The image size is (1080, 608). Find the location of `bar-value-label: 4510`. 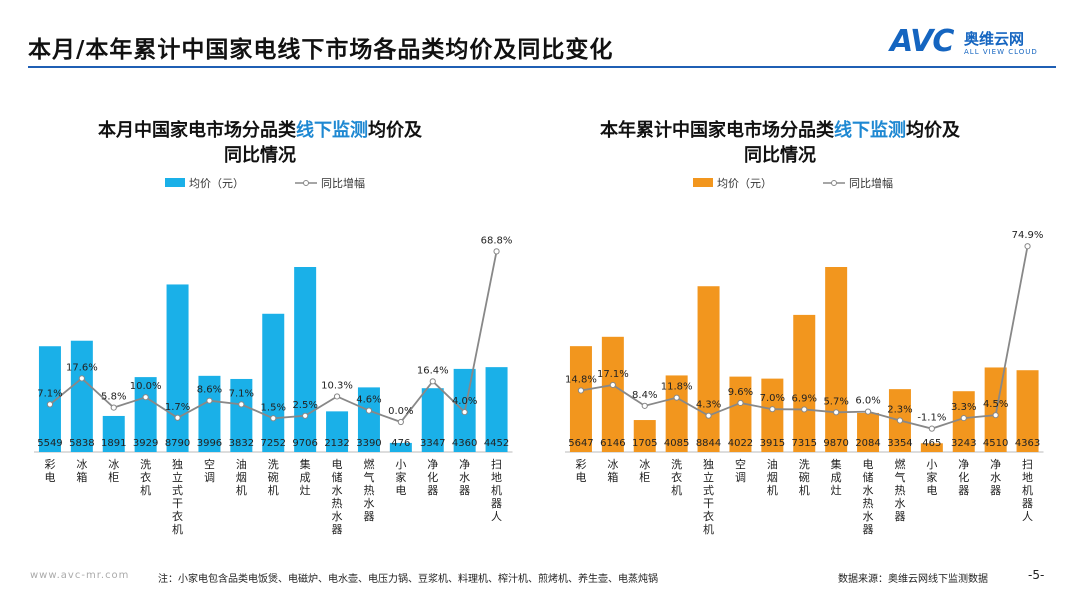

bar-value-label: 4510 is located at coordinates (995, 443).